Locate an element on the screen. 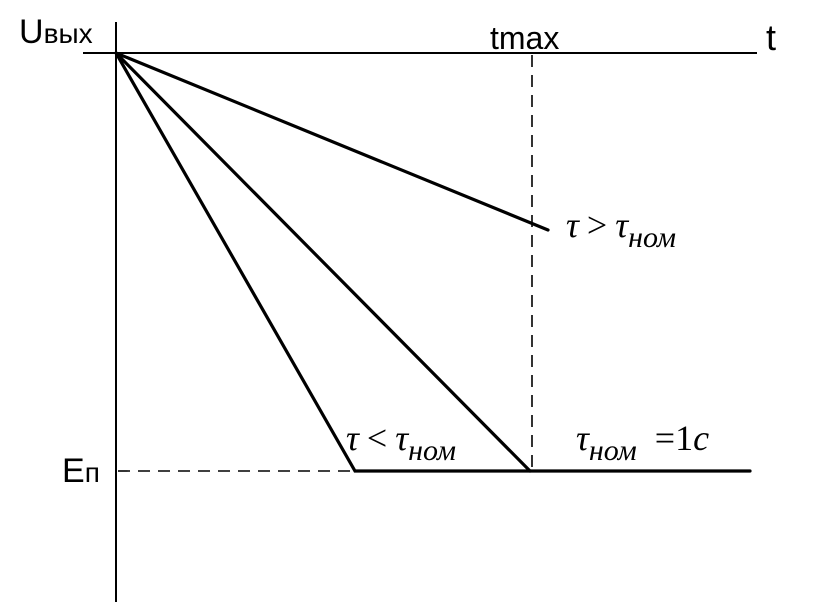 This screenshot has width=825, height=606. unit: c is located at coordinates (701, 438).